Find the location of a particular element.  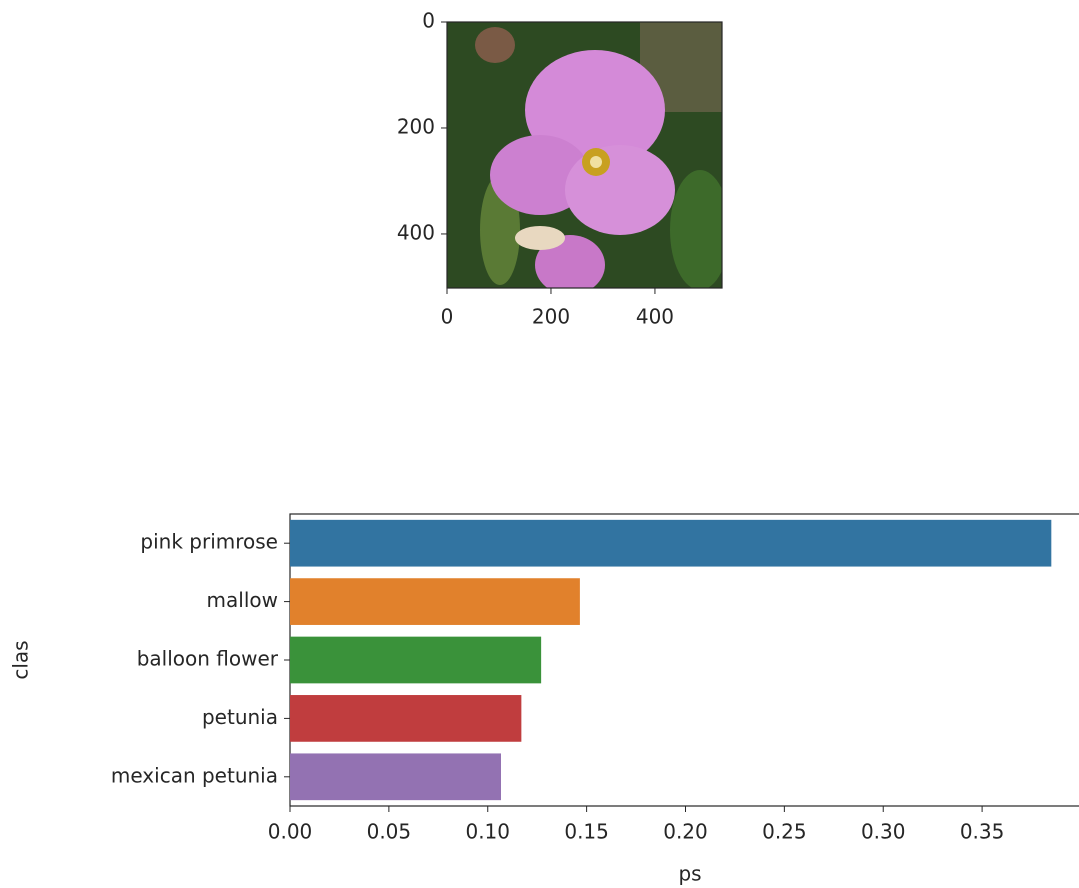

x-tick-label: 0.25 is located at coordinates (784, 832).